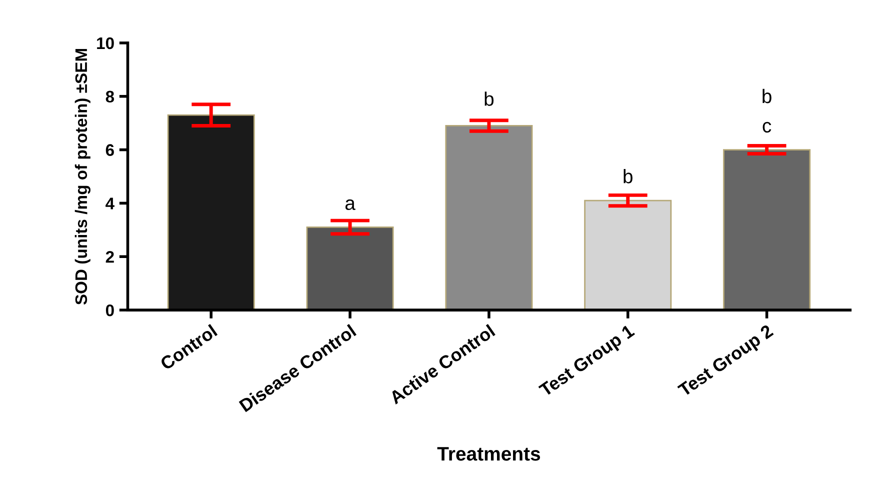 Image resolution: width=881 pixels, height=477 pixels. Describe the element at coordinates (110, 257) in the screenshot. I see `y-tick-label: 2` at that location.